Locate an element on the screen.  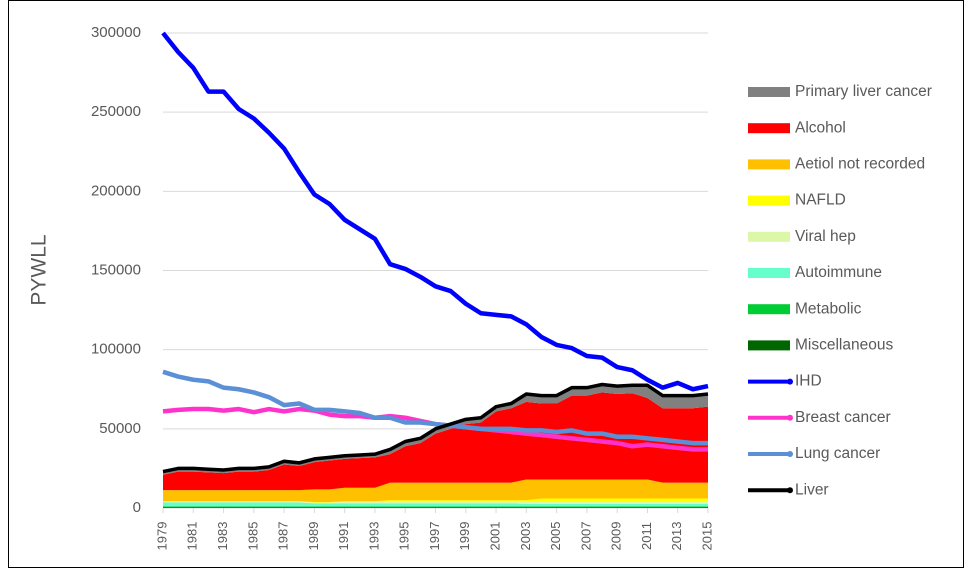
legend-item: Autoimmune is located at coordinates (815, 272).